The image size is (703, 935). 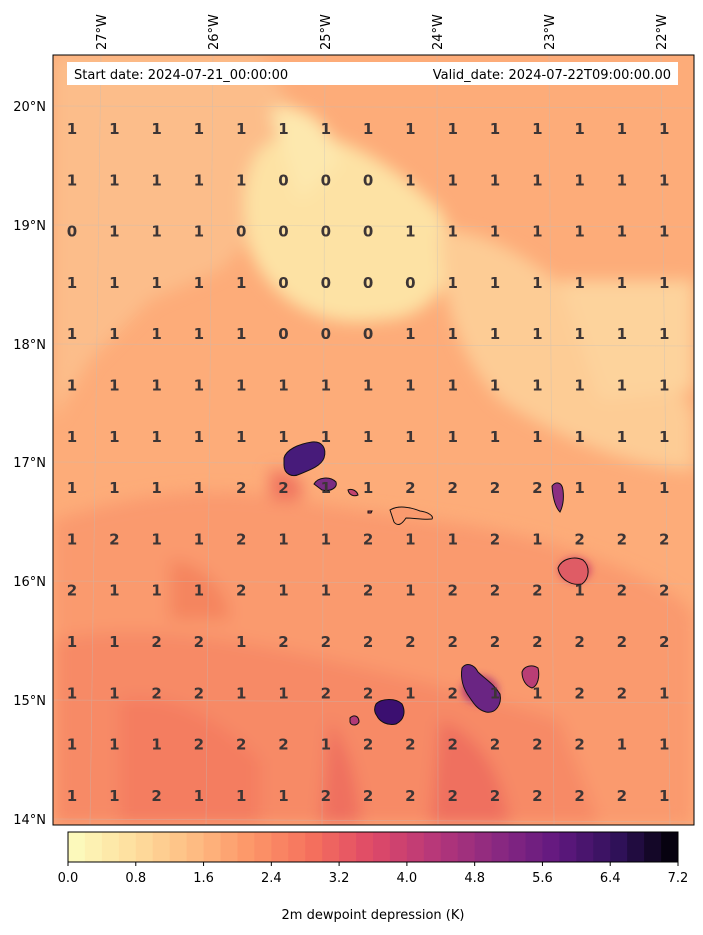 I want to click on island-sao-nicolau, so click(x=411, y=516).